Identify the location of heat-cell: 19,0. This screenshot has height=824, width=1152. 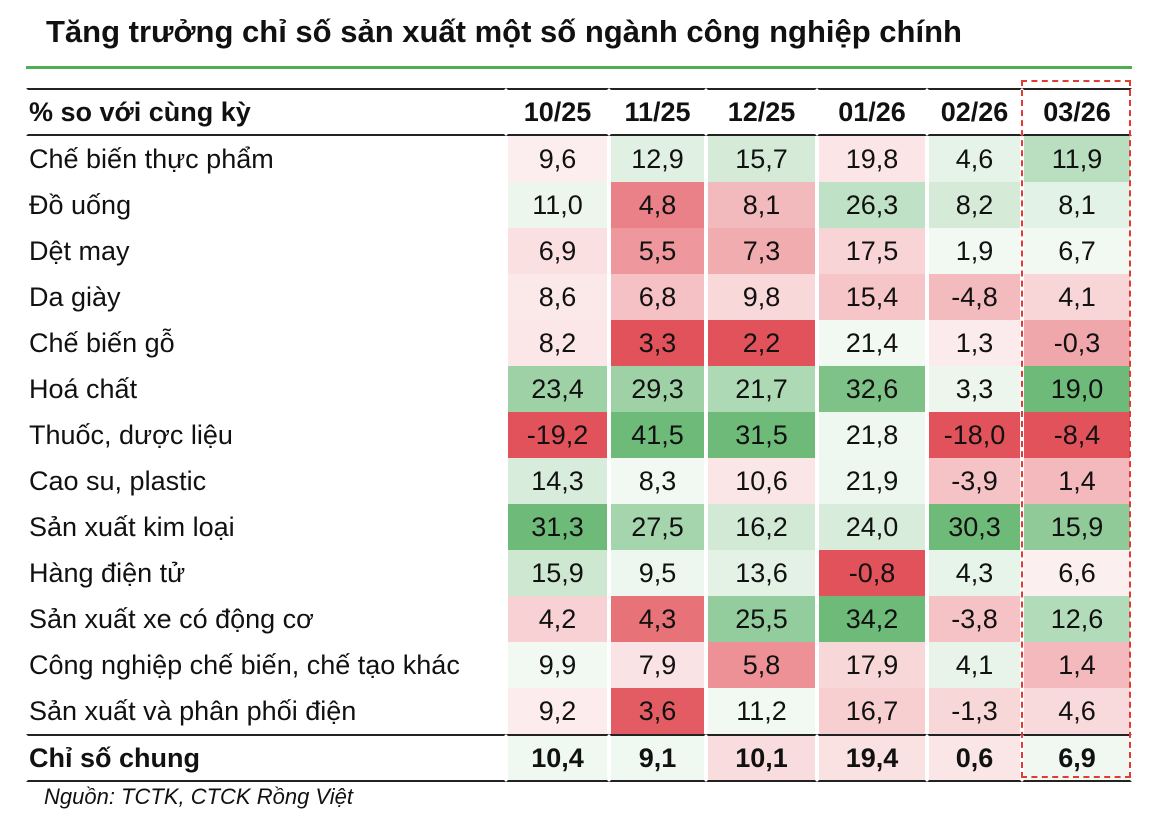
(1077, 389).